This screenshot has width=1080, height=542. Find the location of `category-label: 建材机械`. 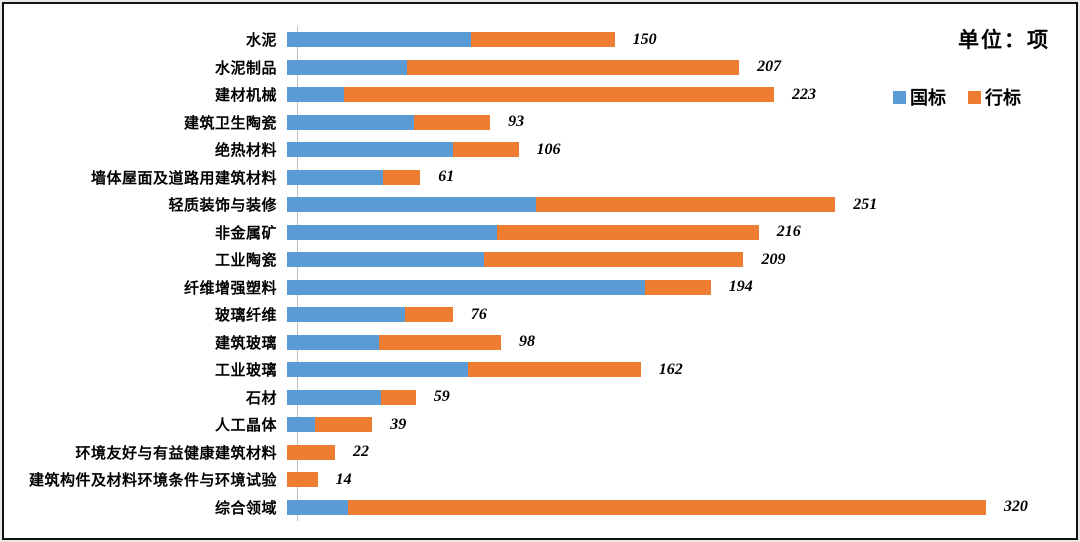

category-label: 建材机械 is located at coordinates (245, 96).